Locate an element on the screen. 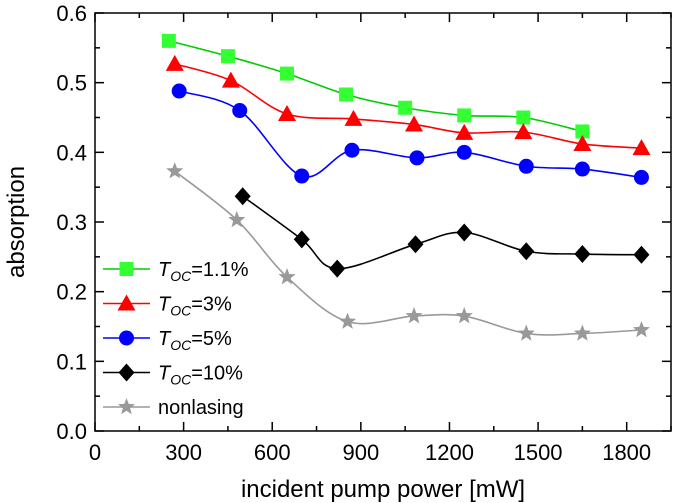  y-tick-label: 0.6 is located at coordinates (71, 13).